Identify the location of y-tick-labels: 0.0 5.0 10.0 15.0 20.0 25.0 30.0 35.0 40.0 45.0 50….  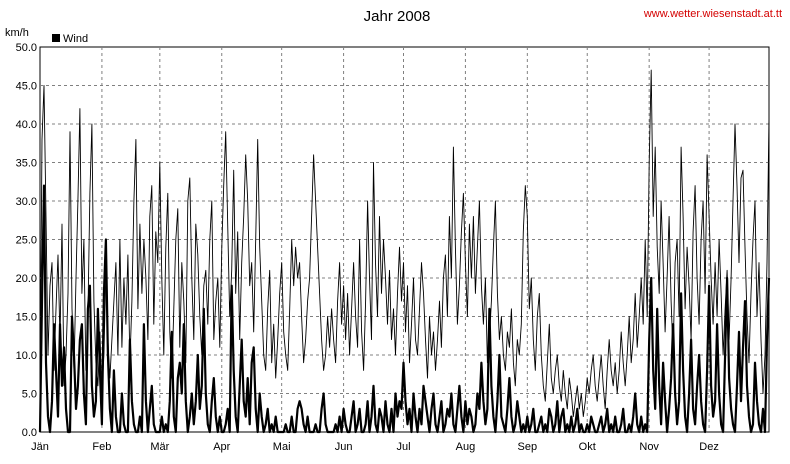
(26, 240).